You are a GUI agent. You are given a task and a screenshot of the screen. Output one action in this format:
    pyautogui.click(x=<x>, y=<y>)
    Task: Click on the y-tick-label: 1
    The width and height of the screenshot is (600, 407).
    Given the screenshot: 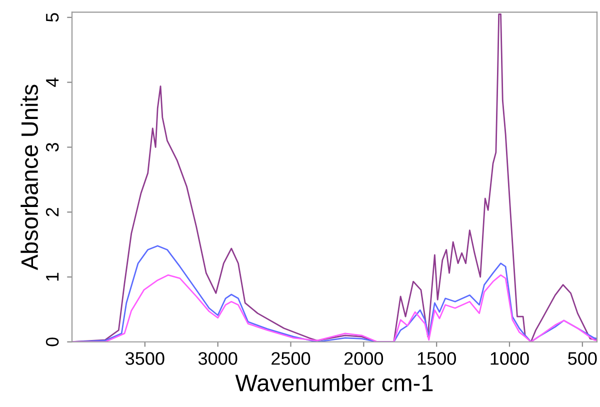 What is the action you would take?
    pyautogui.click(x=52, y=276)
    